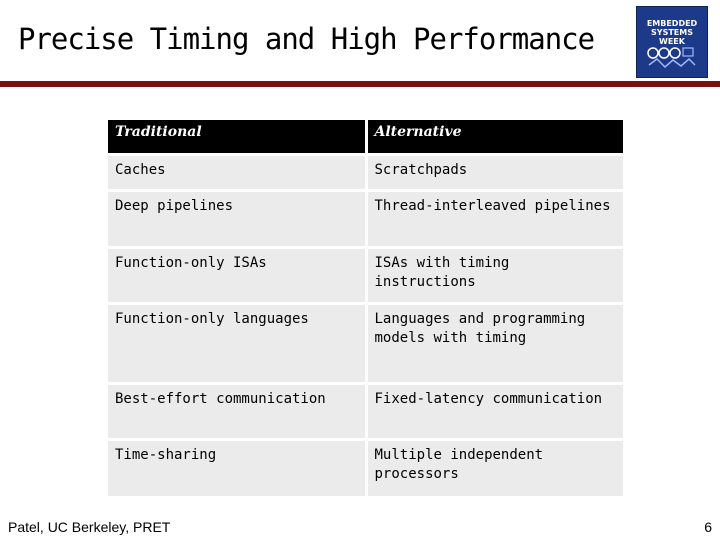  I want to click on header-alternative: Alternative, so click(494, 137).